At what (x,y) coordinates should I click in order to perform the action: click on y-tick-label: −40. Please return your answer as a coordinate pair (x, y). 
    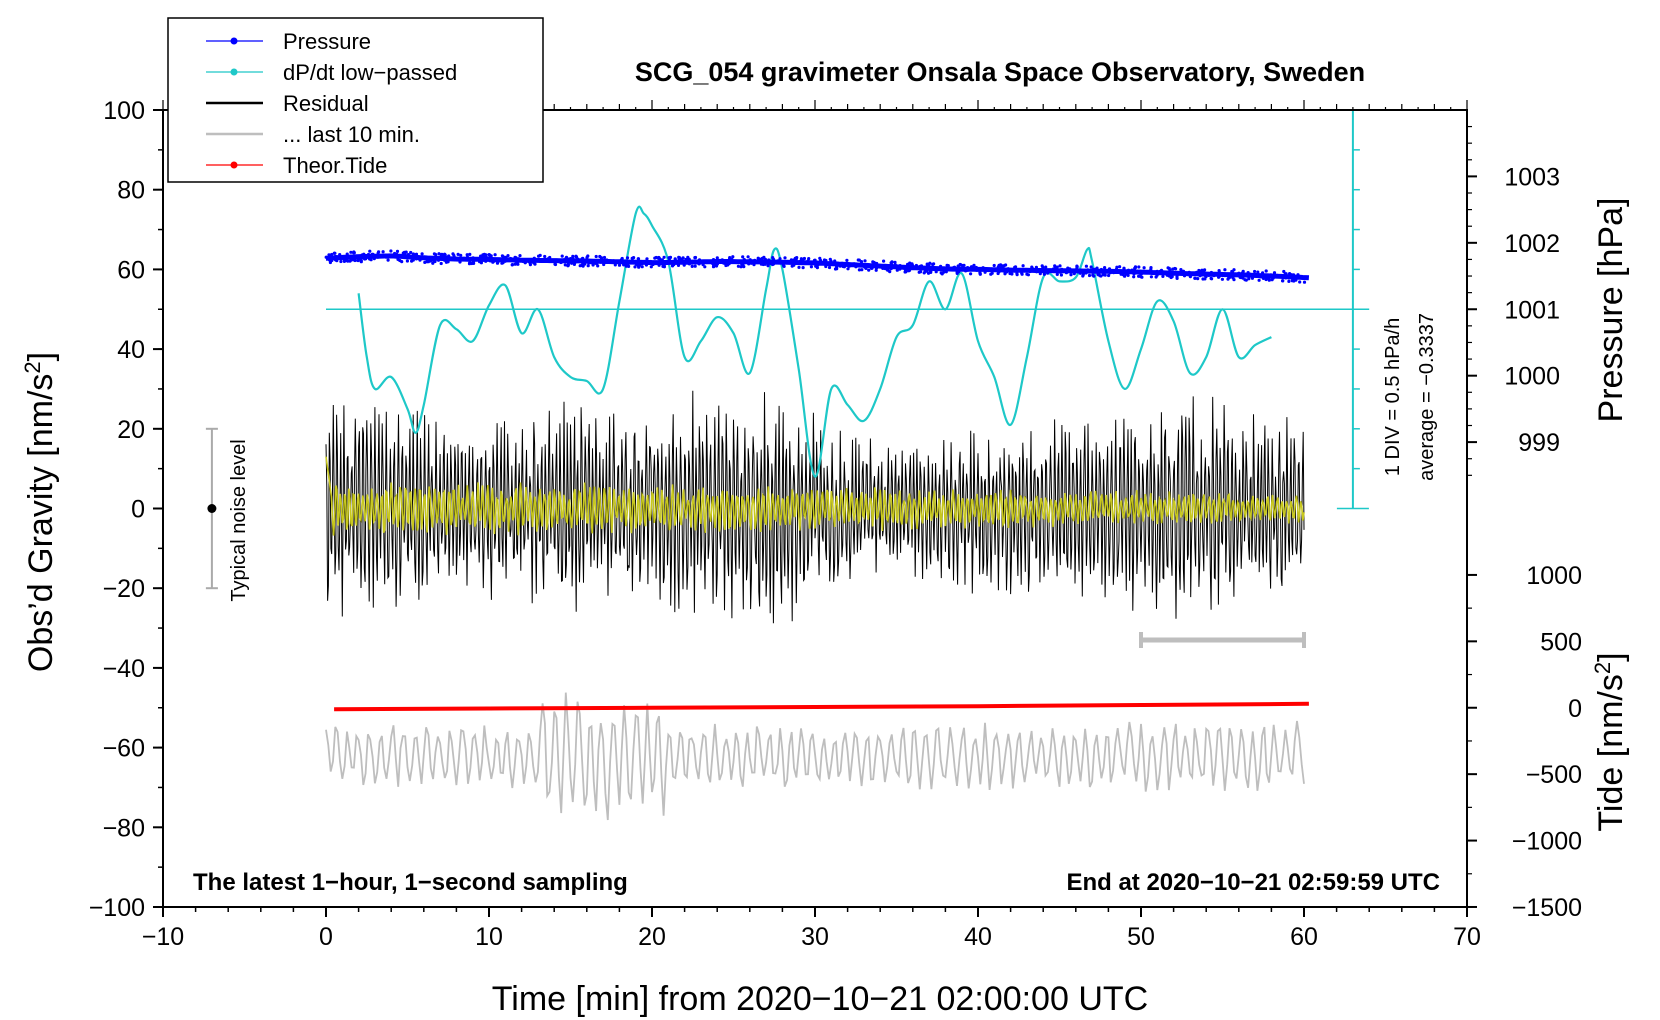
    Looking at the image, I should click on (124, 669).